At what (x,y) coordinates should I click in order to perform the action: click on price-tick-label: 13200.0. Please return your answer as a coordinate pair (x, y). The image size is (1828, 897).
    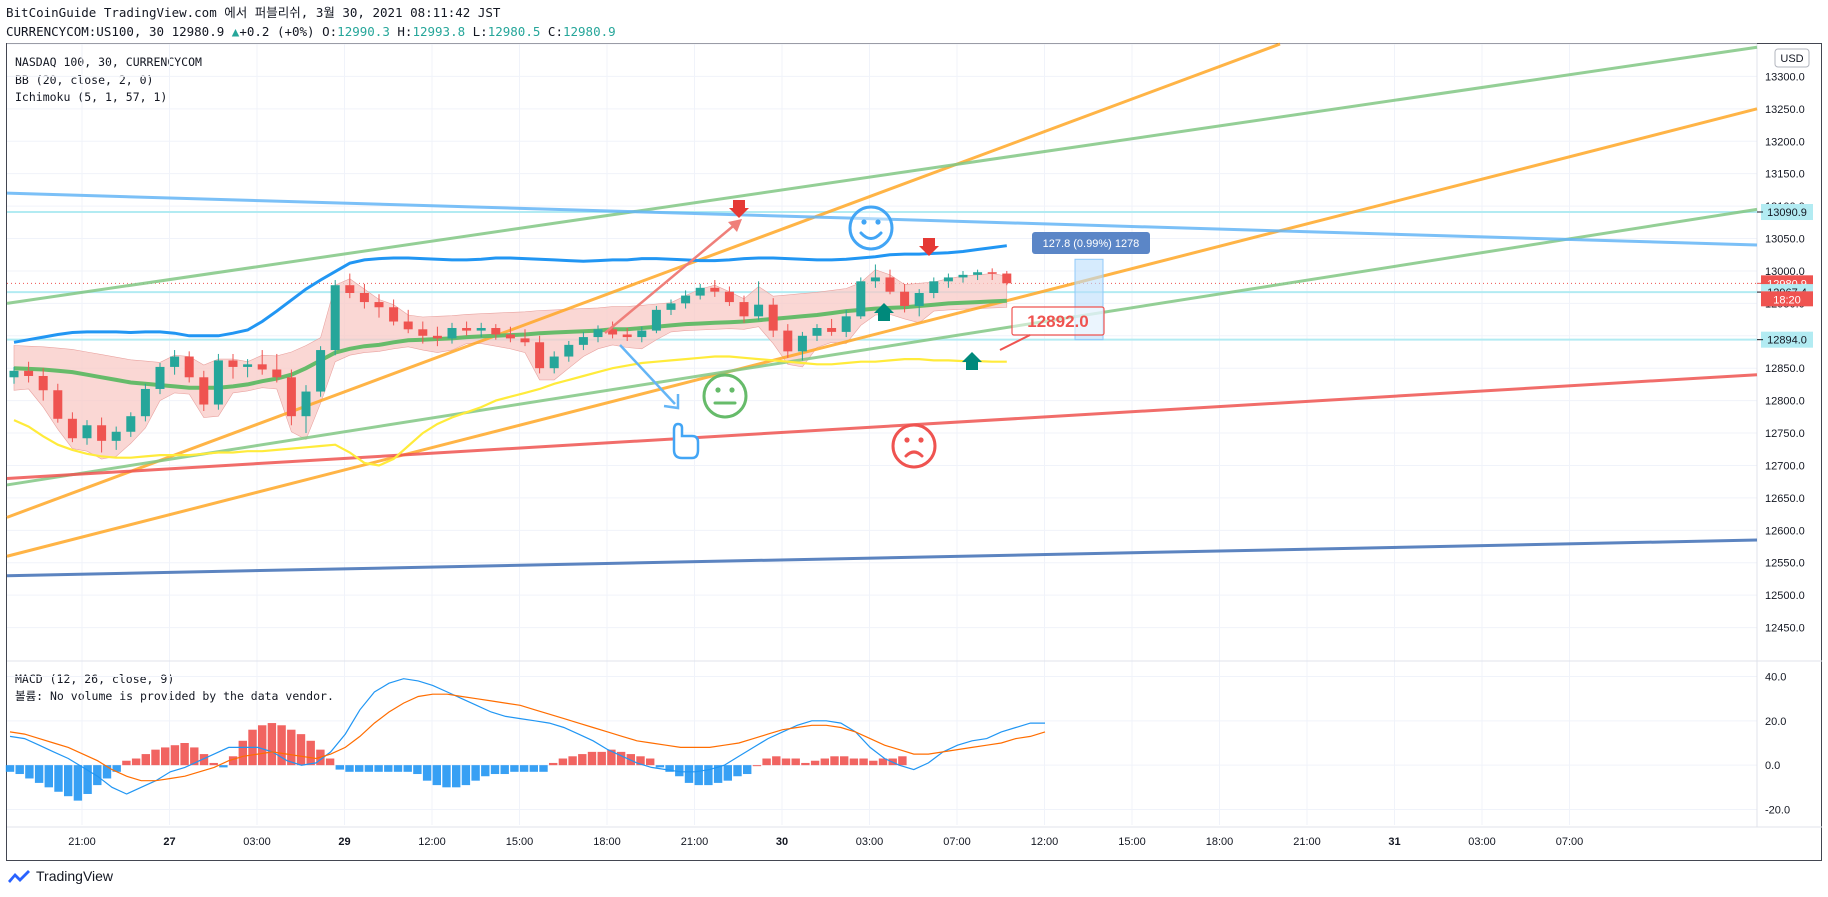
    Looking at the image, I should click on (1785, 142).